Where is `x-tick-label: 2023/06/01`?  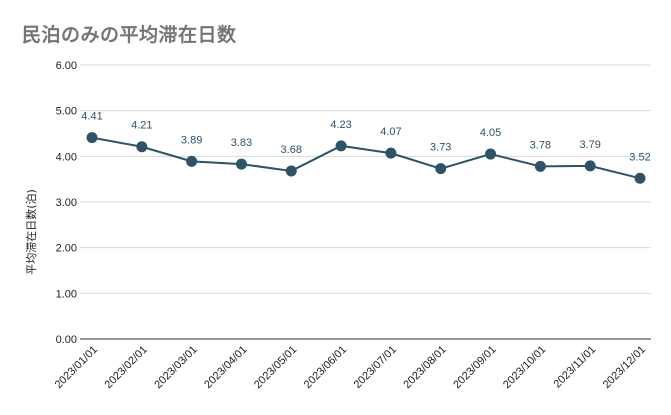 x-tick-label: 2023/06/01 is located at coordinates (325, 367).